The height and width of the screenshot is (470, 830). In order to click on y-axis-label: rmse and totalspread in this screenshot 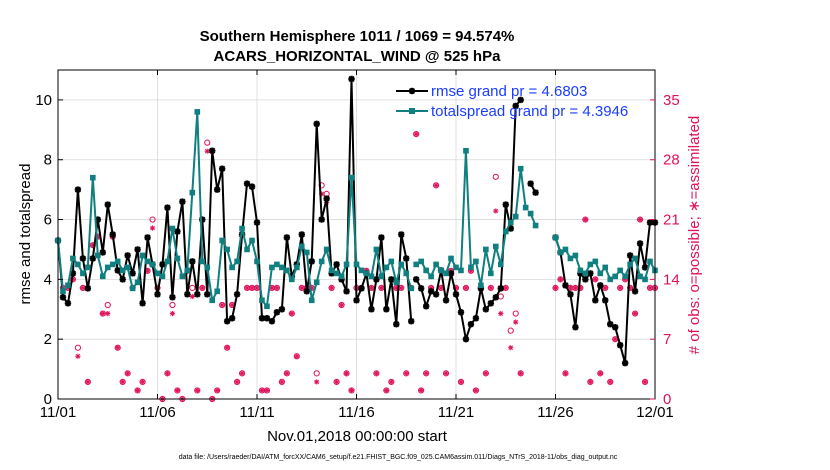, I will do `click(25, 234)`.